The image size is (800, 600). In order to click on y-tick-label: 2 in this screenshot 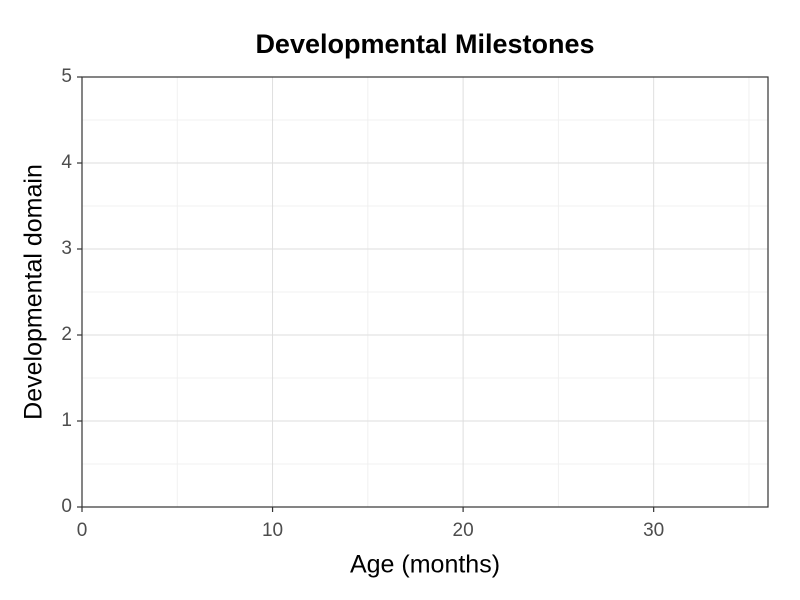, I will do `click(66, 334)`.